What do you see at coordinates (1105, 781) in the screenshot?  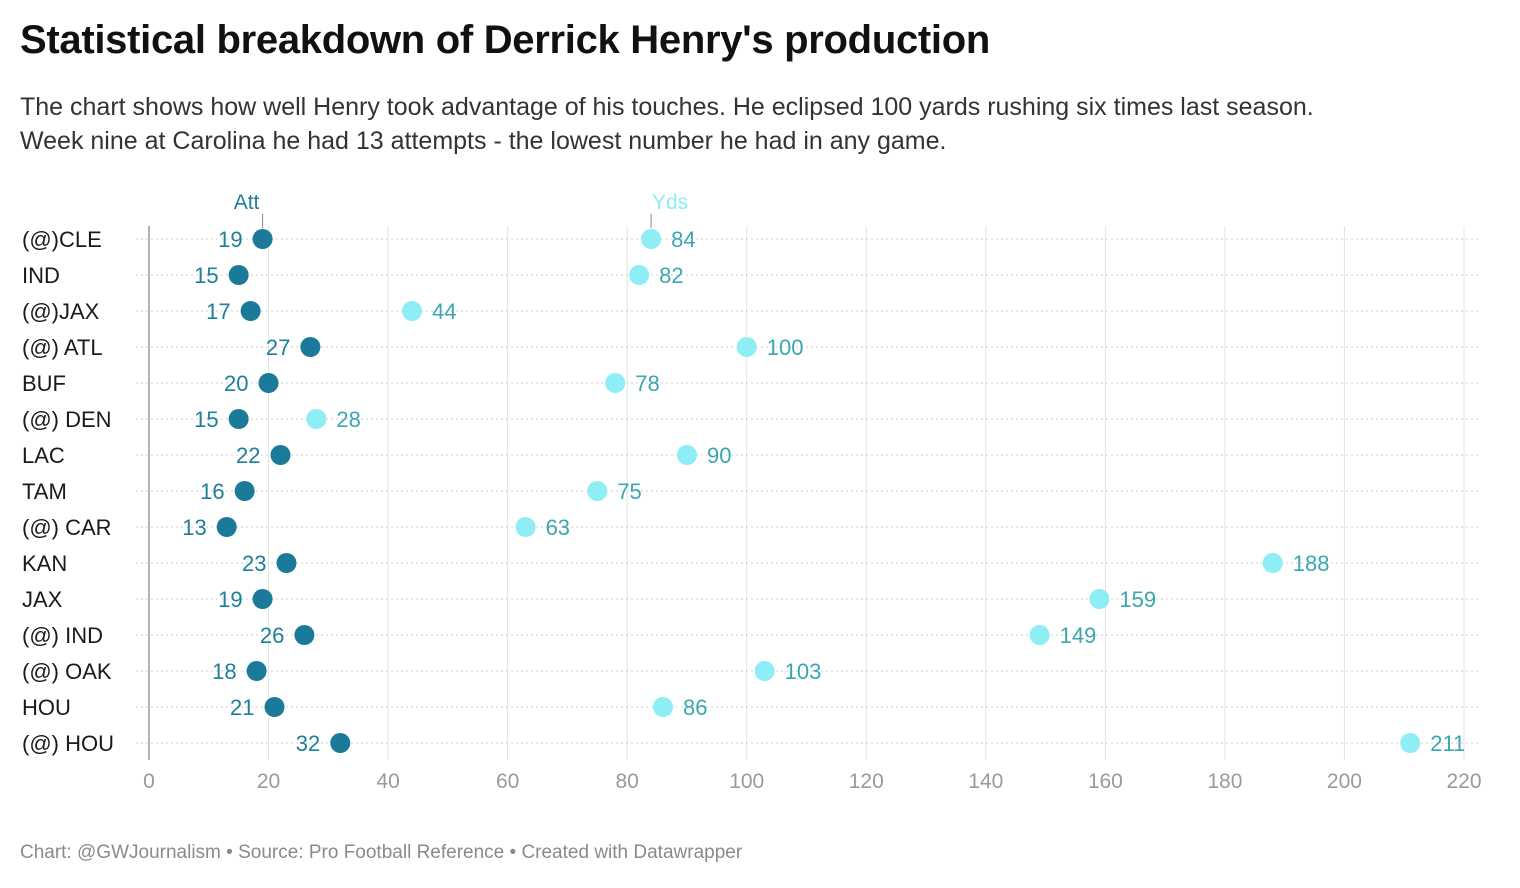 I see `x-tick-label: 160` at bounding box center [1105, 781].